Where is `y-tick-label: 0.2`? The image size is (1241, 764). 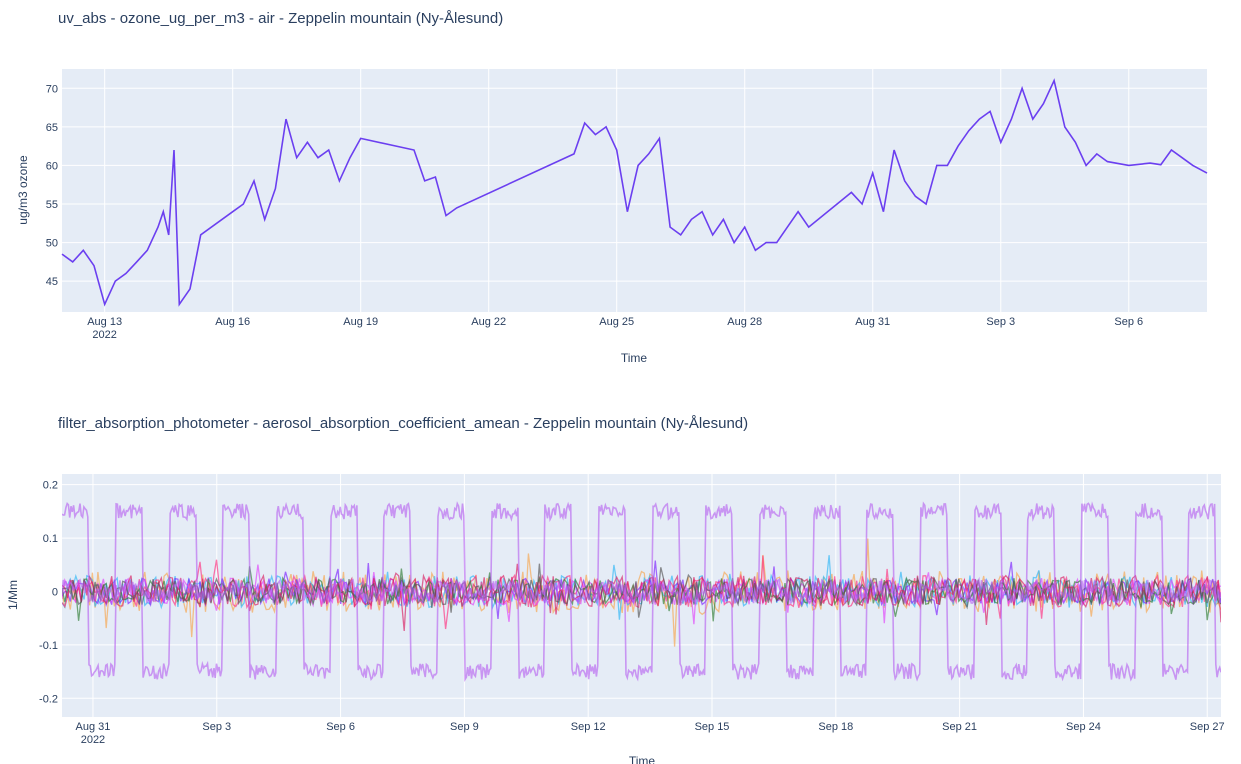 y-tick-label: 0.2 is located at coordinates (50, 486).